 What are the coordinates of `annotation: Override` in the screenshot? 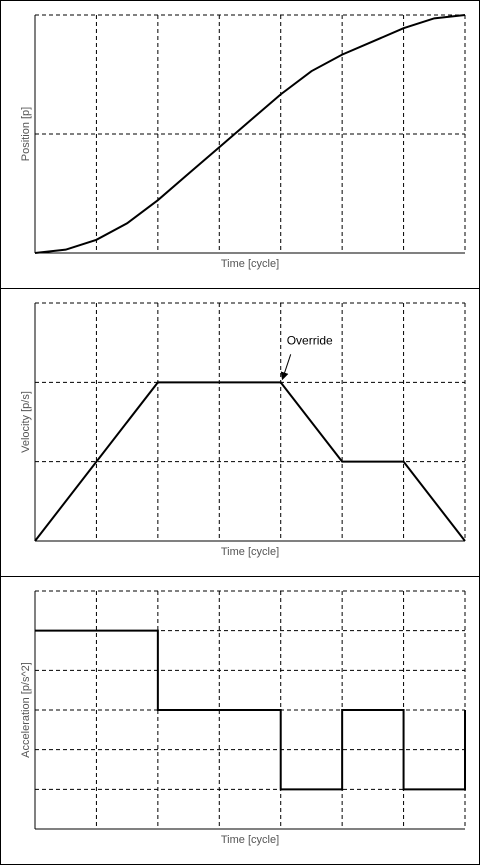 It's located at (310, 341).